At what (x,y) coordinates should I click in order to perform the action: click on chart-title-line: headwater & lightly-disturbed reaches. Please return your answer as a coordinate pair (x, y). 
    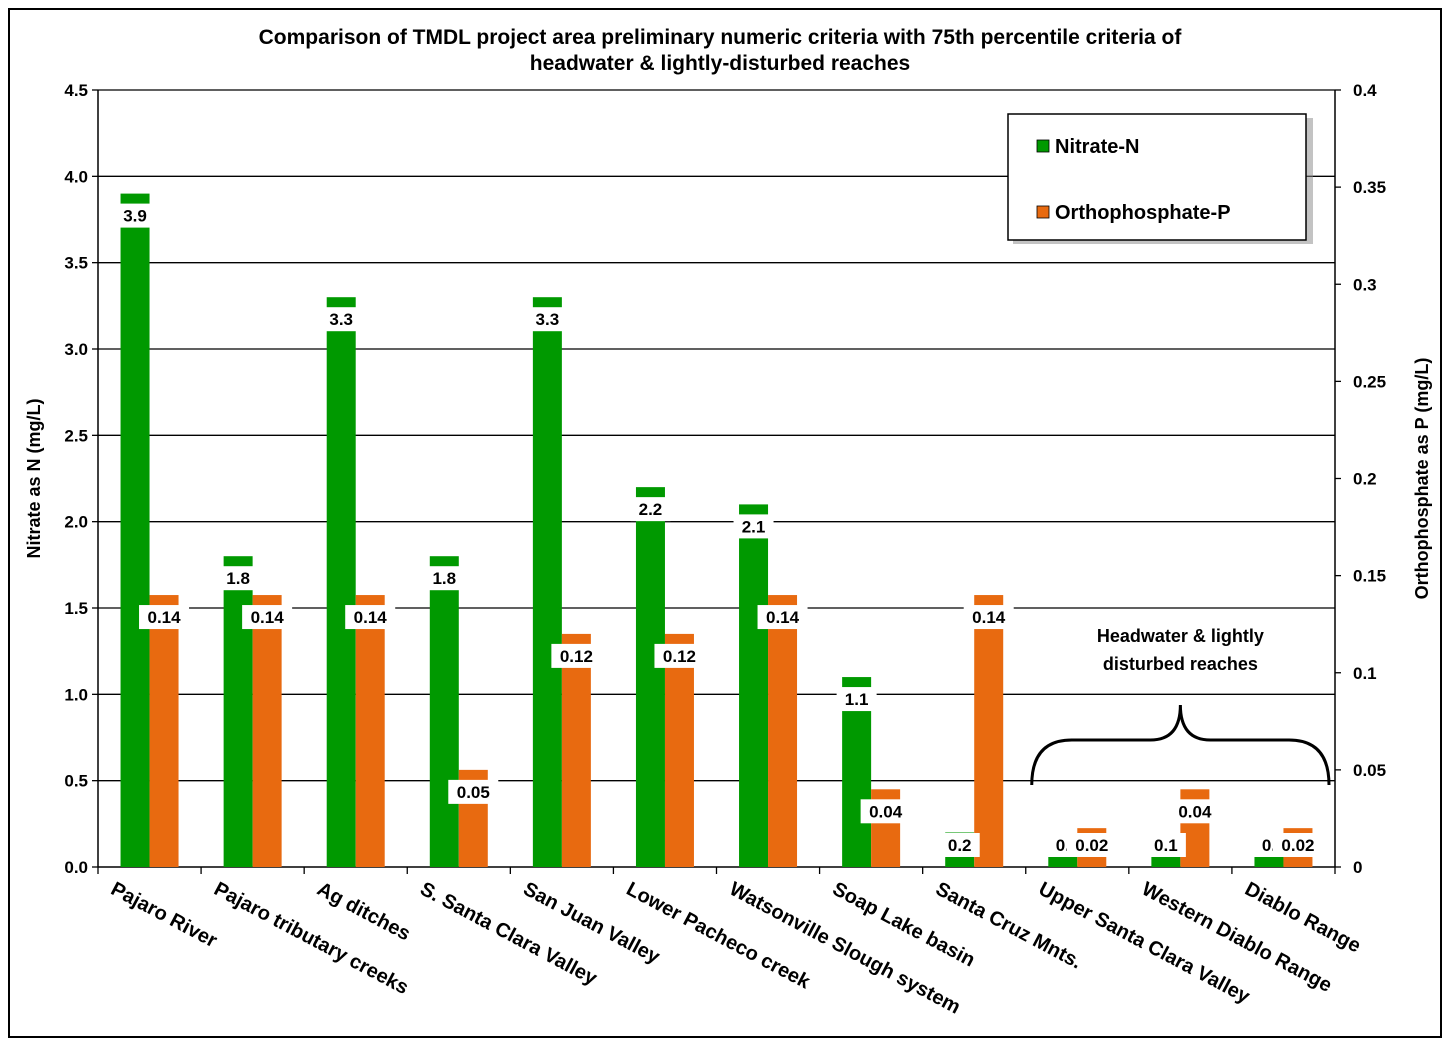
    Looking at the image, I should click on (720, 63).